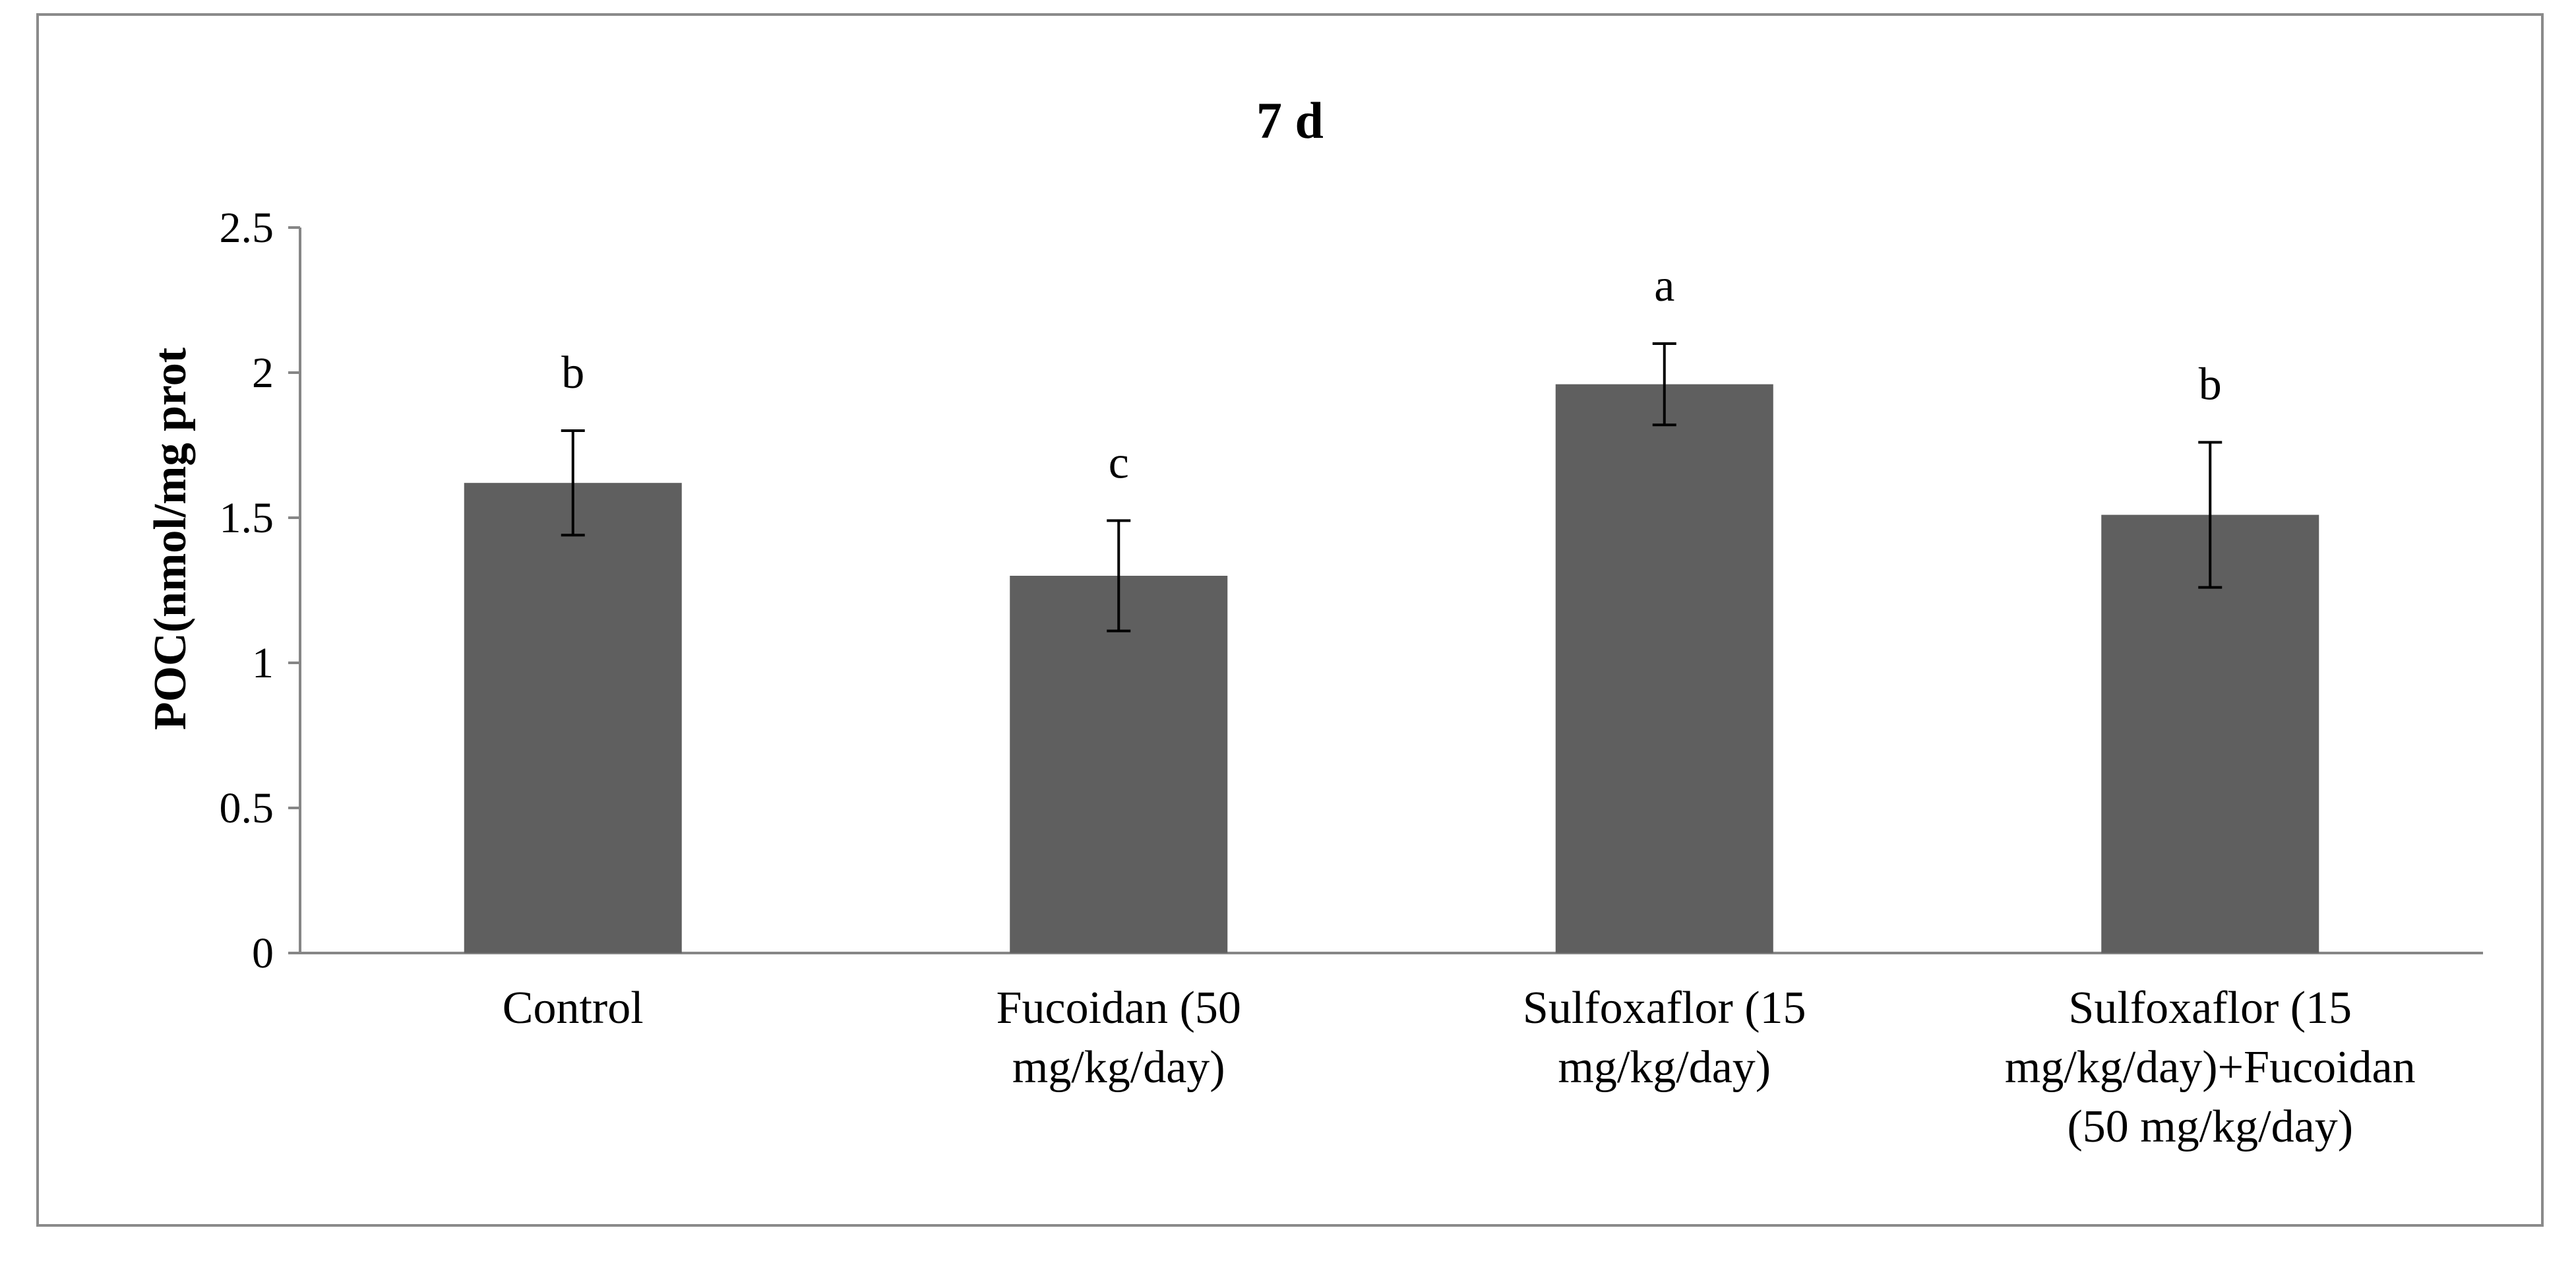  I want to click on y-tick-label: 0.5, so click(247, 808).